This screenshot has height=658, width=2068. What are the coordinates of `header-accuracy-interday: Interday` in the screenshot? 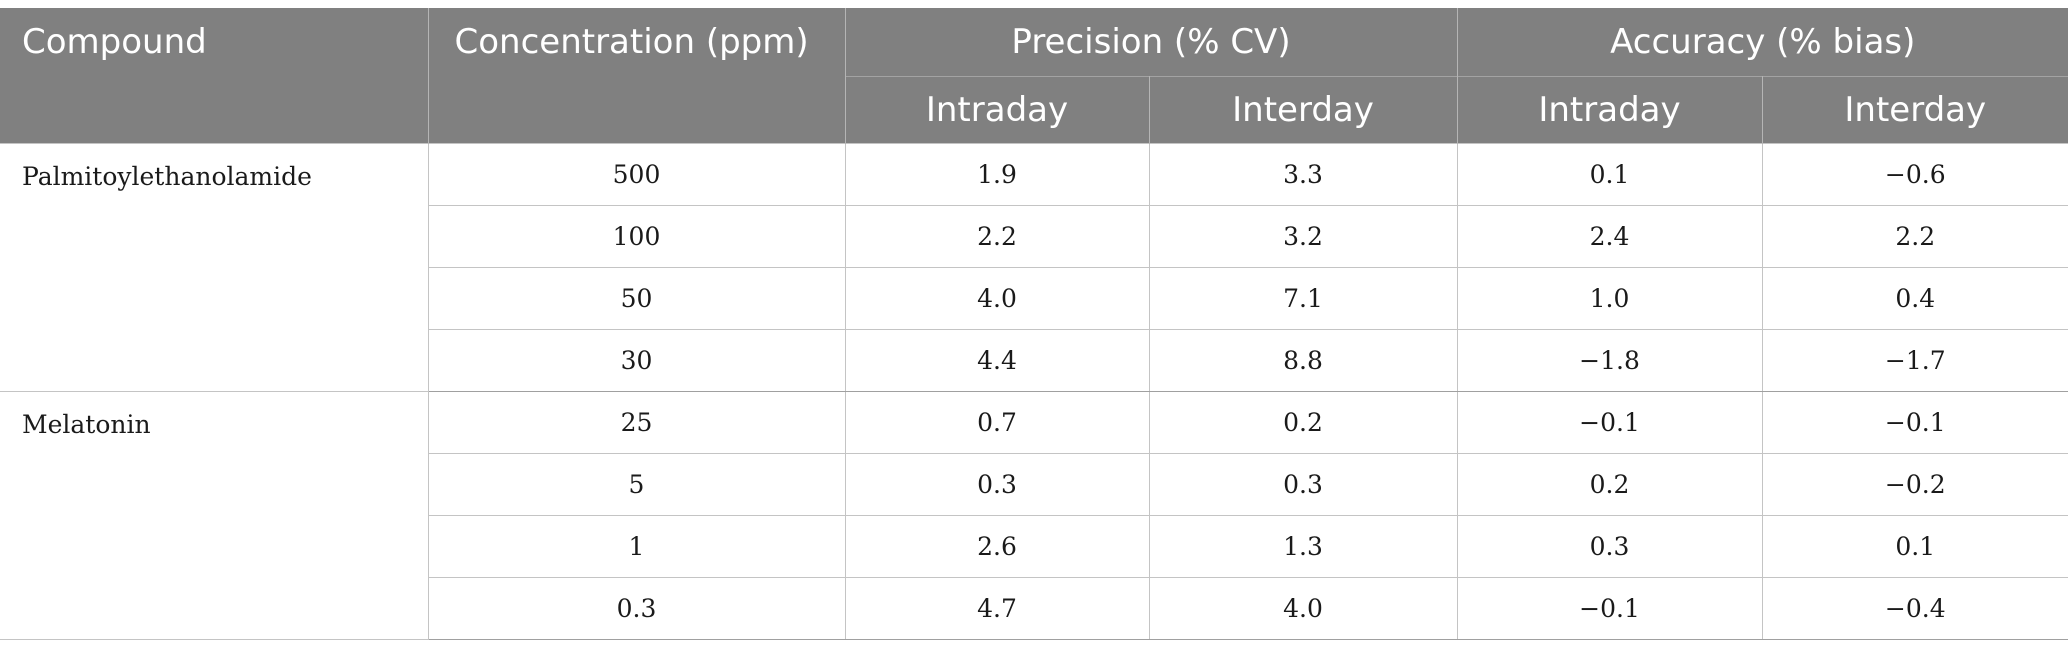 It's located at (1914, 109).